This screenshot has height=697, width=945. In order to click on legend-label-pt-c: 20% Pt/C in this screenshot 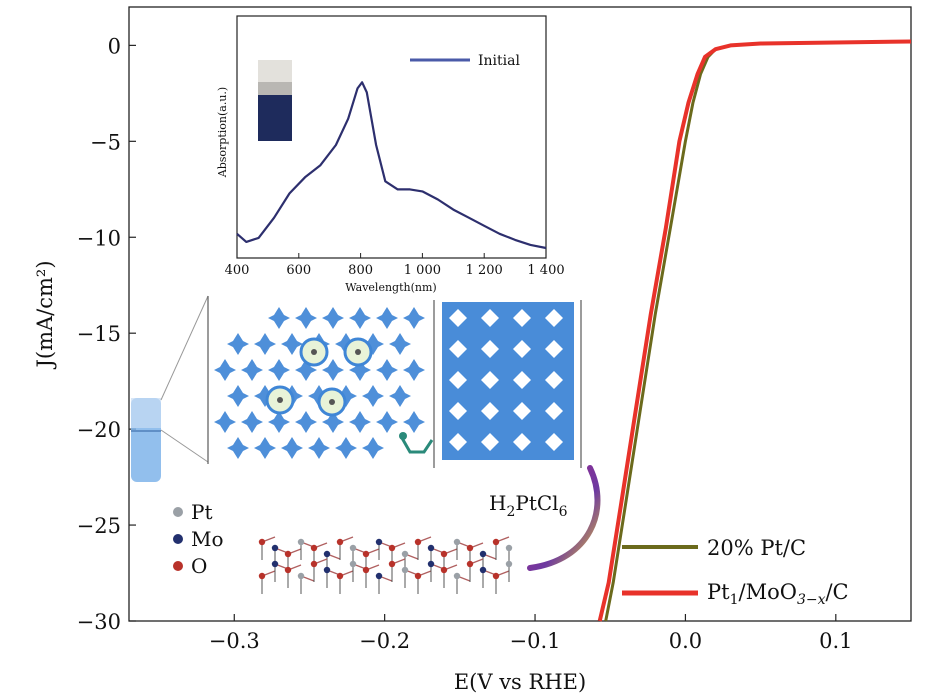, I will do `click(756, 548)`.